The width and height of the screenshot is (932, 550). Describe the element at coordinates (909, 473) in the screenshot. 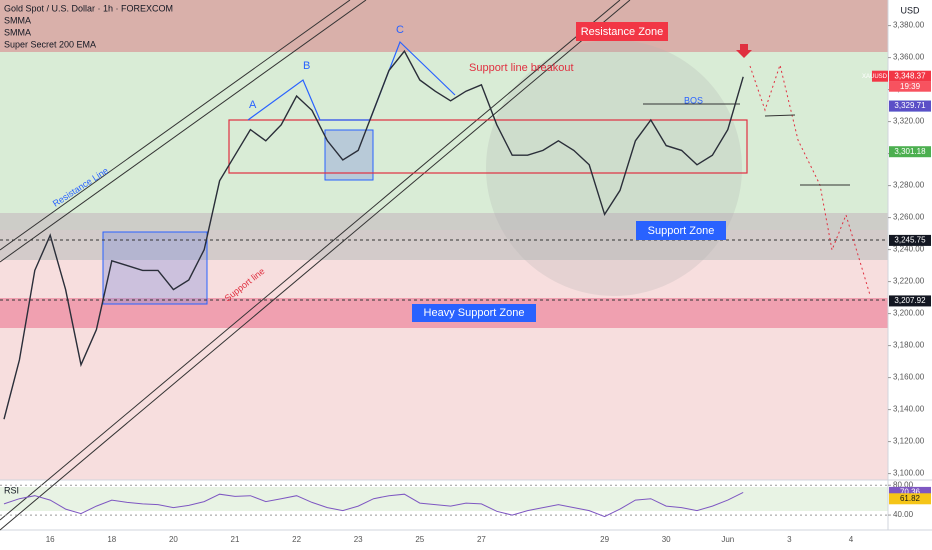

I see `y-tick-label: 3,100.00` at that location.